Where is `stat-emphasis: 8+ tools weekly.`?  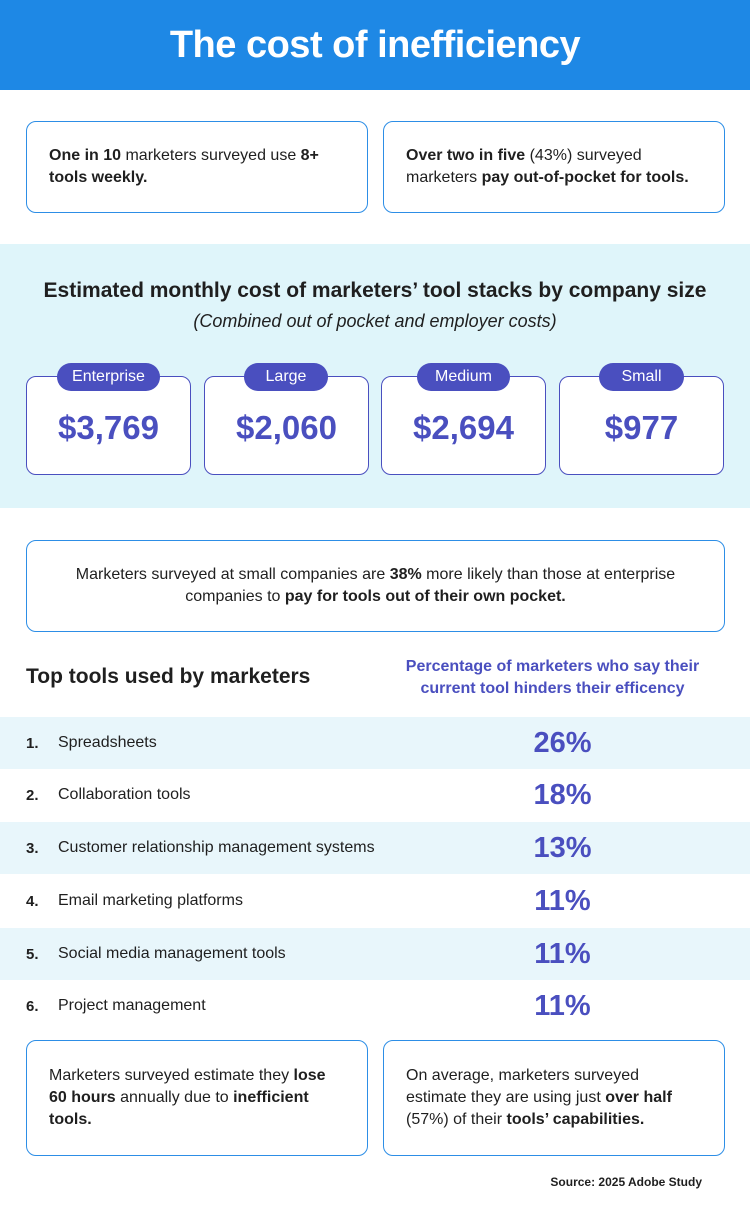 stat-emphasis: 8+ tools weekly. is located at coordinates (184, 166).